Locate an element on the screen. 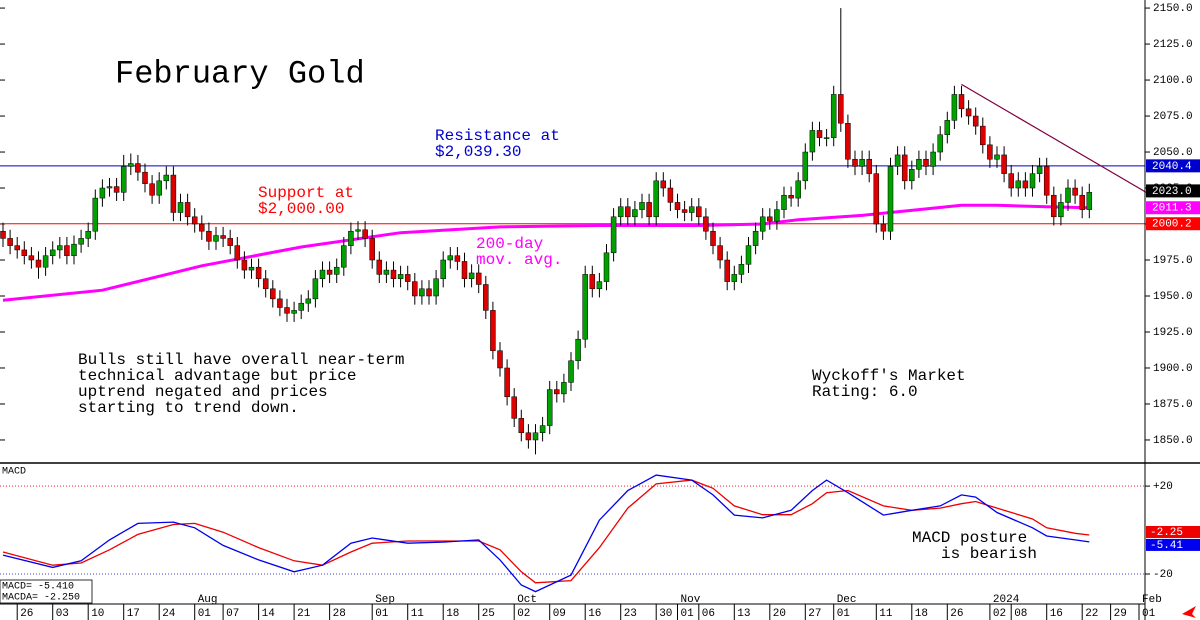  macd-readout-box is located at coordinates (46, 591).